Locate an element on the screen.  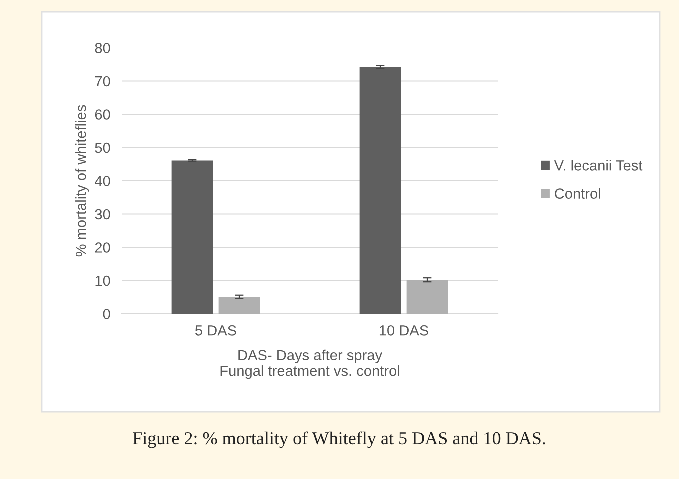
legend-label: Control is located at coordinates (577, 194).